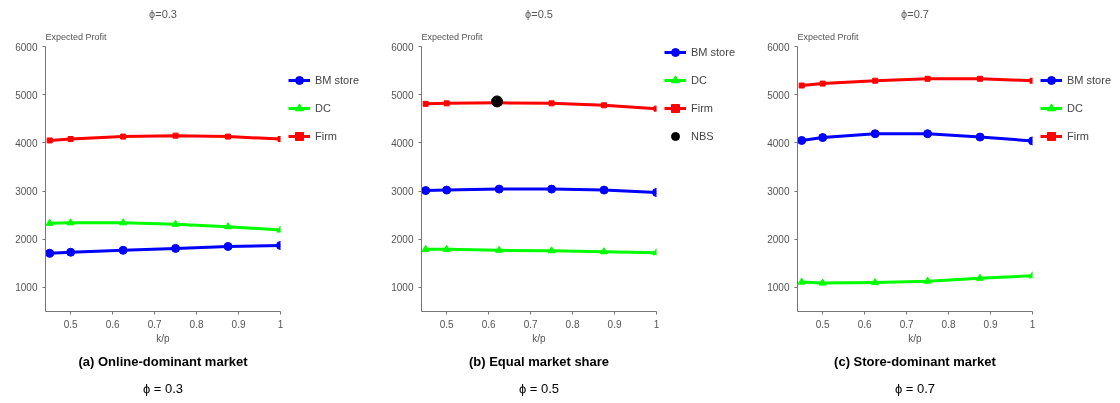 This screenshot has width=1120, height=403. Describe the element at coordinates (539, 361) in the screenshot. I see `text: (b) Equal market share` at that location.